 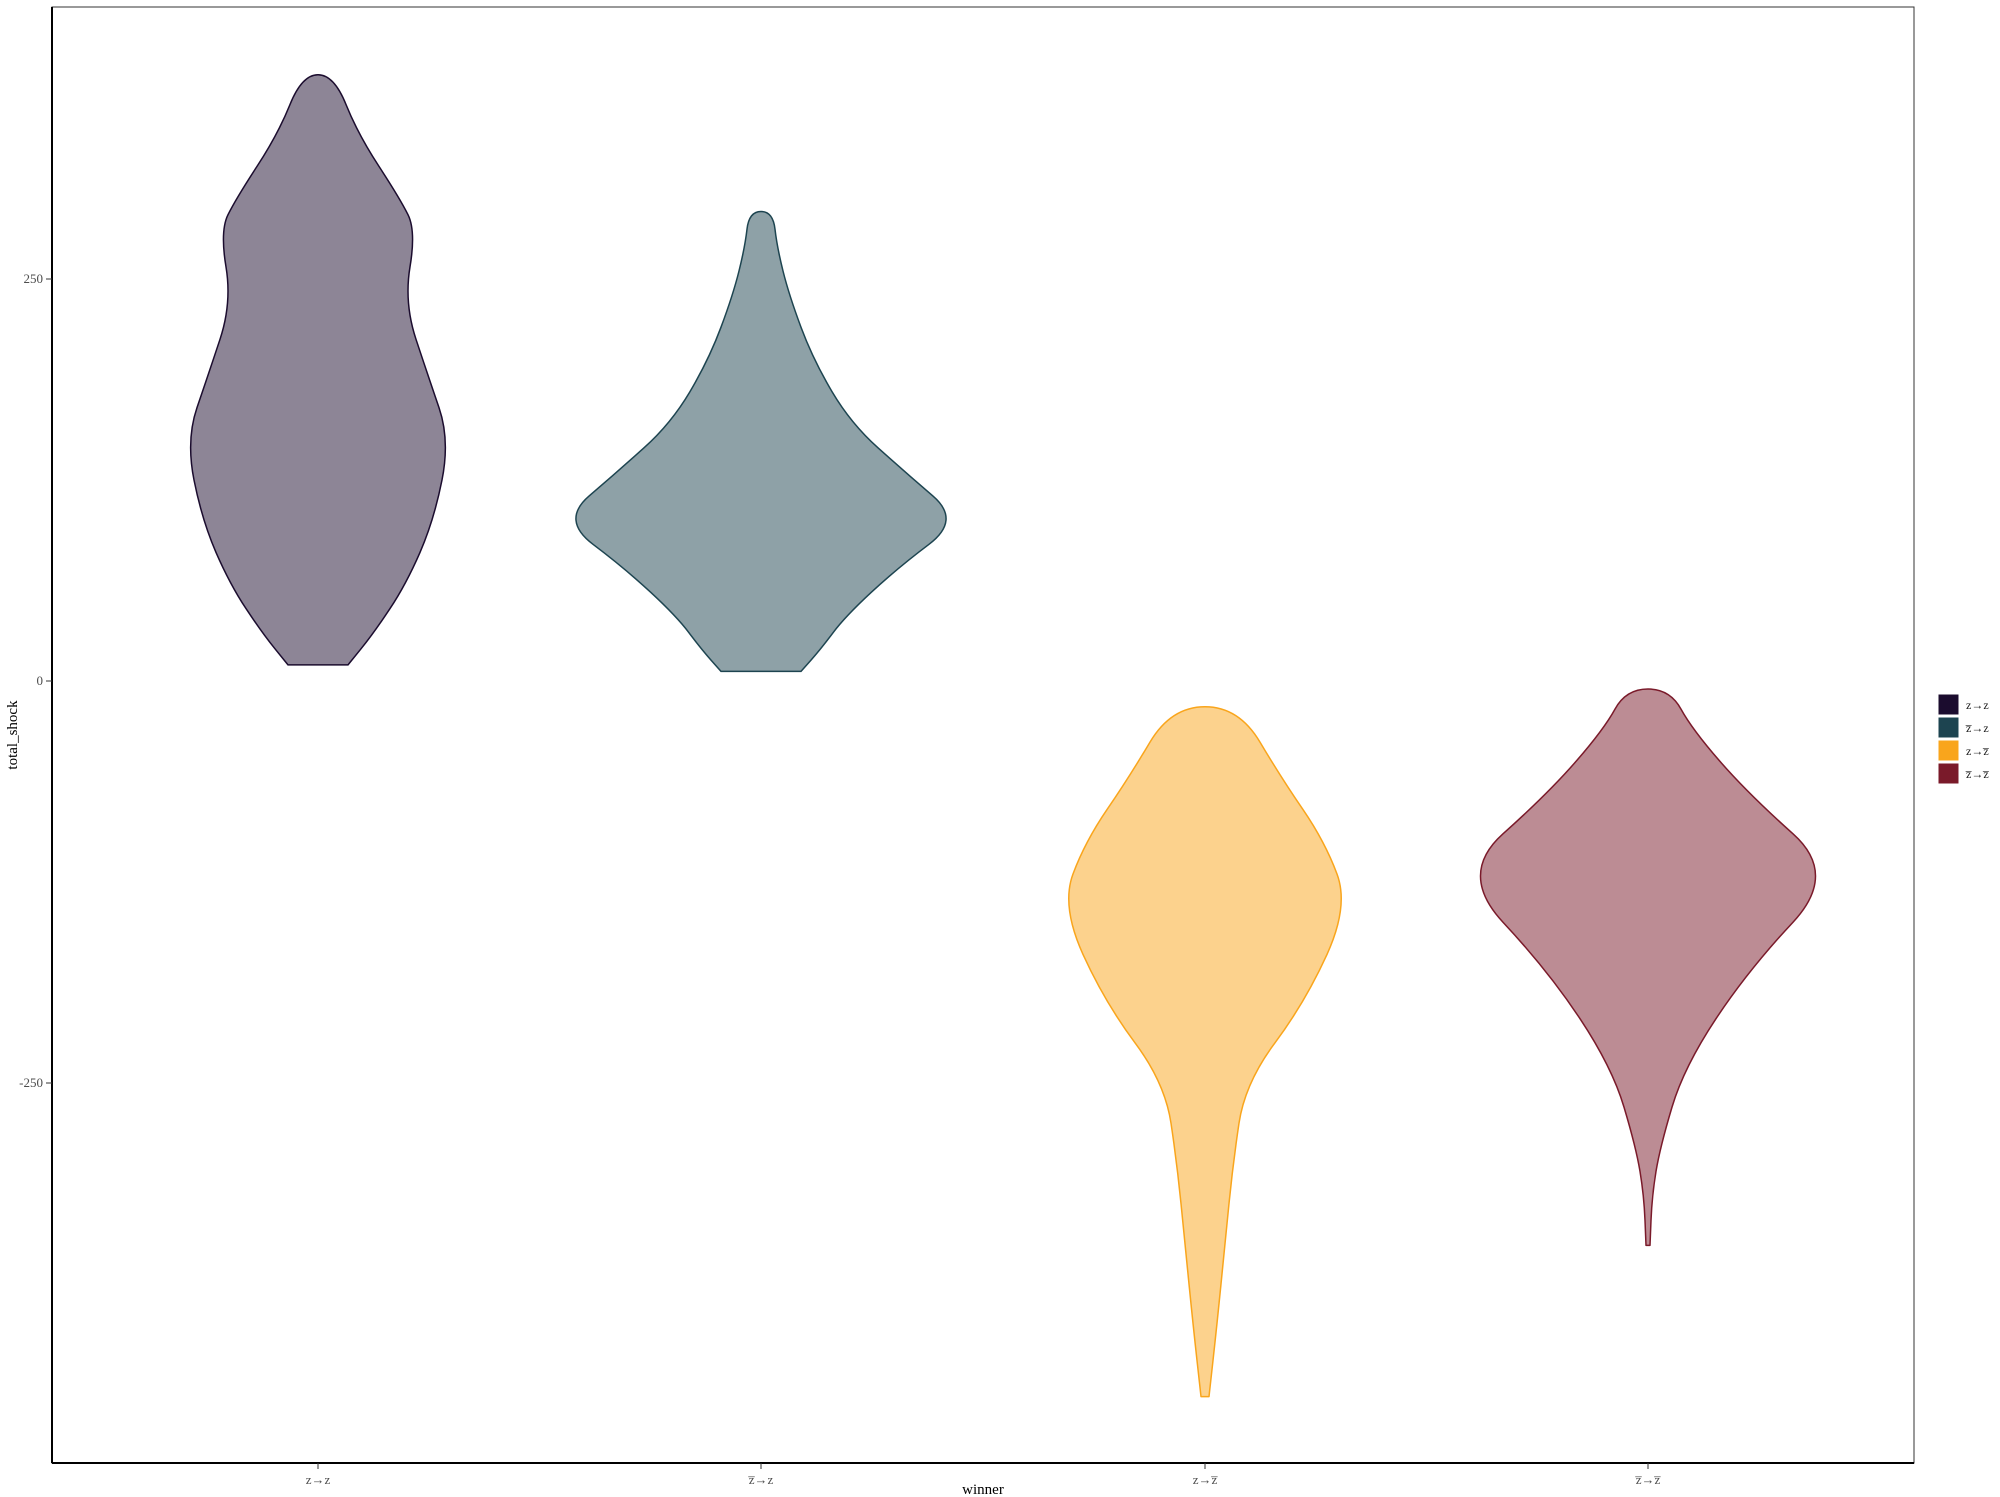 What do you see at coordinates (761, 1479) in the screenshot?
I see `x-tick-label: z̅→z` at bounding box center [761, 1479].